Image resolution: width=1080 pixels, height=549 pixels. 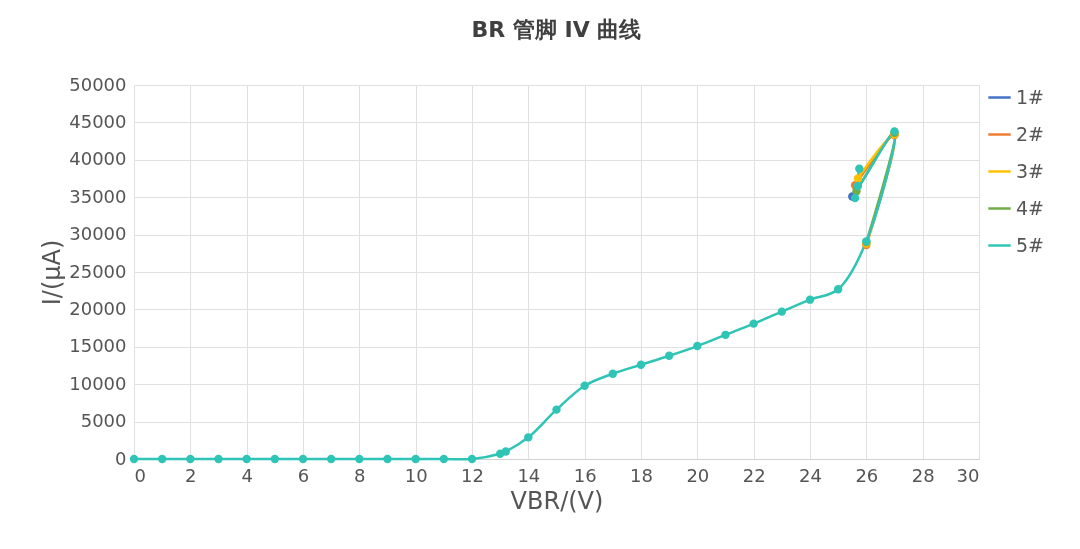 I want to click on x-tick-label: 22, so click(x=754, y=475).